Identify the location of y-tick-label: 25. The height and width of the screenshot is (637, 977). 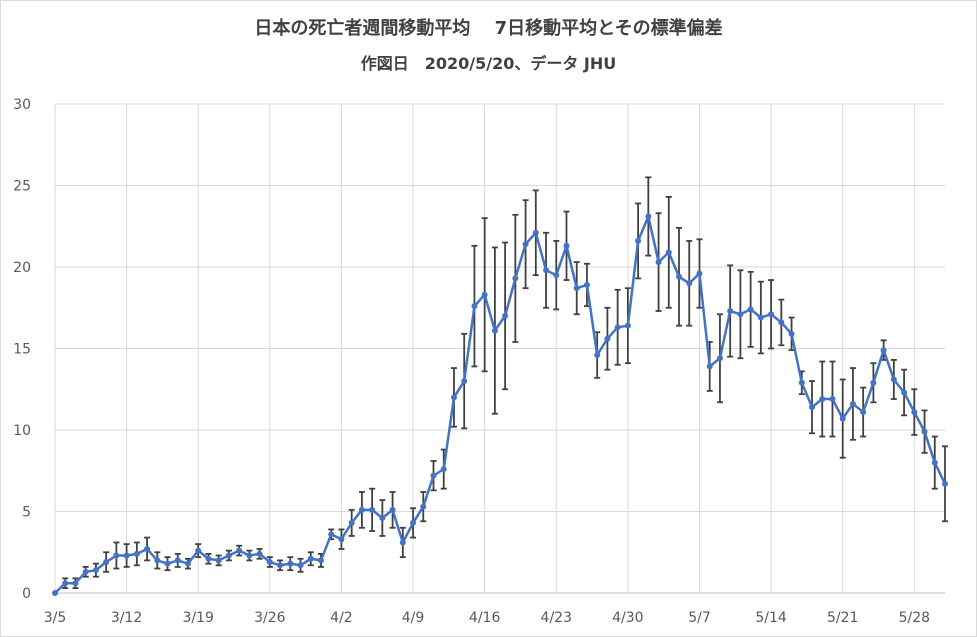
(22, 187).